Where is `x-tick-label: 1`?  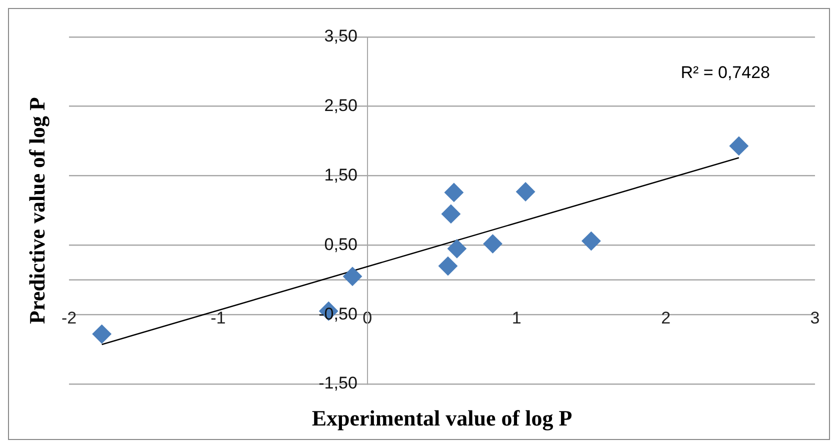 x-tick-label: 1 is located at coordinates (517, 318).